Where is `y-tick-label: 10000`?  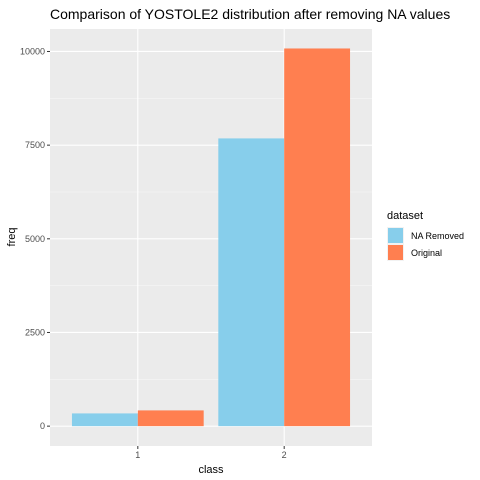 y-tick-label: 10000 is located at coordinates (32, 51).